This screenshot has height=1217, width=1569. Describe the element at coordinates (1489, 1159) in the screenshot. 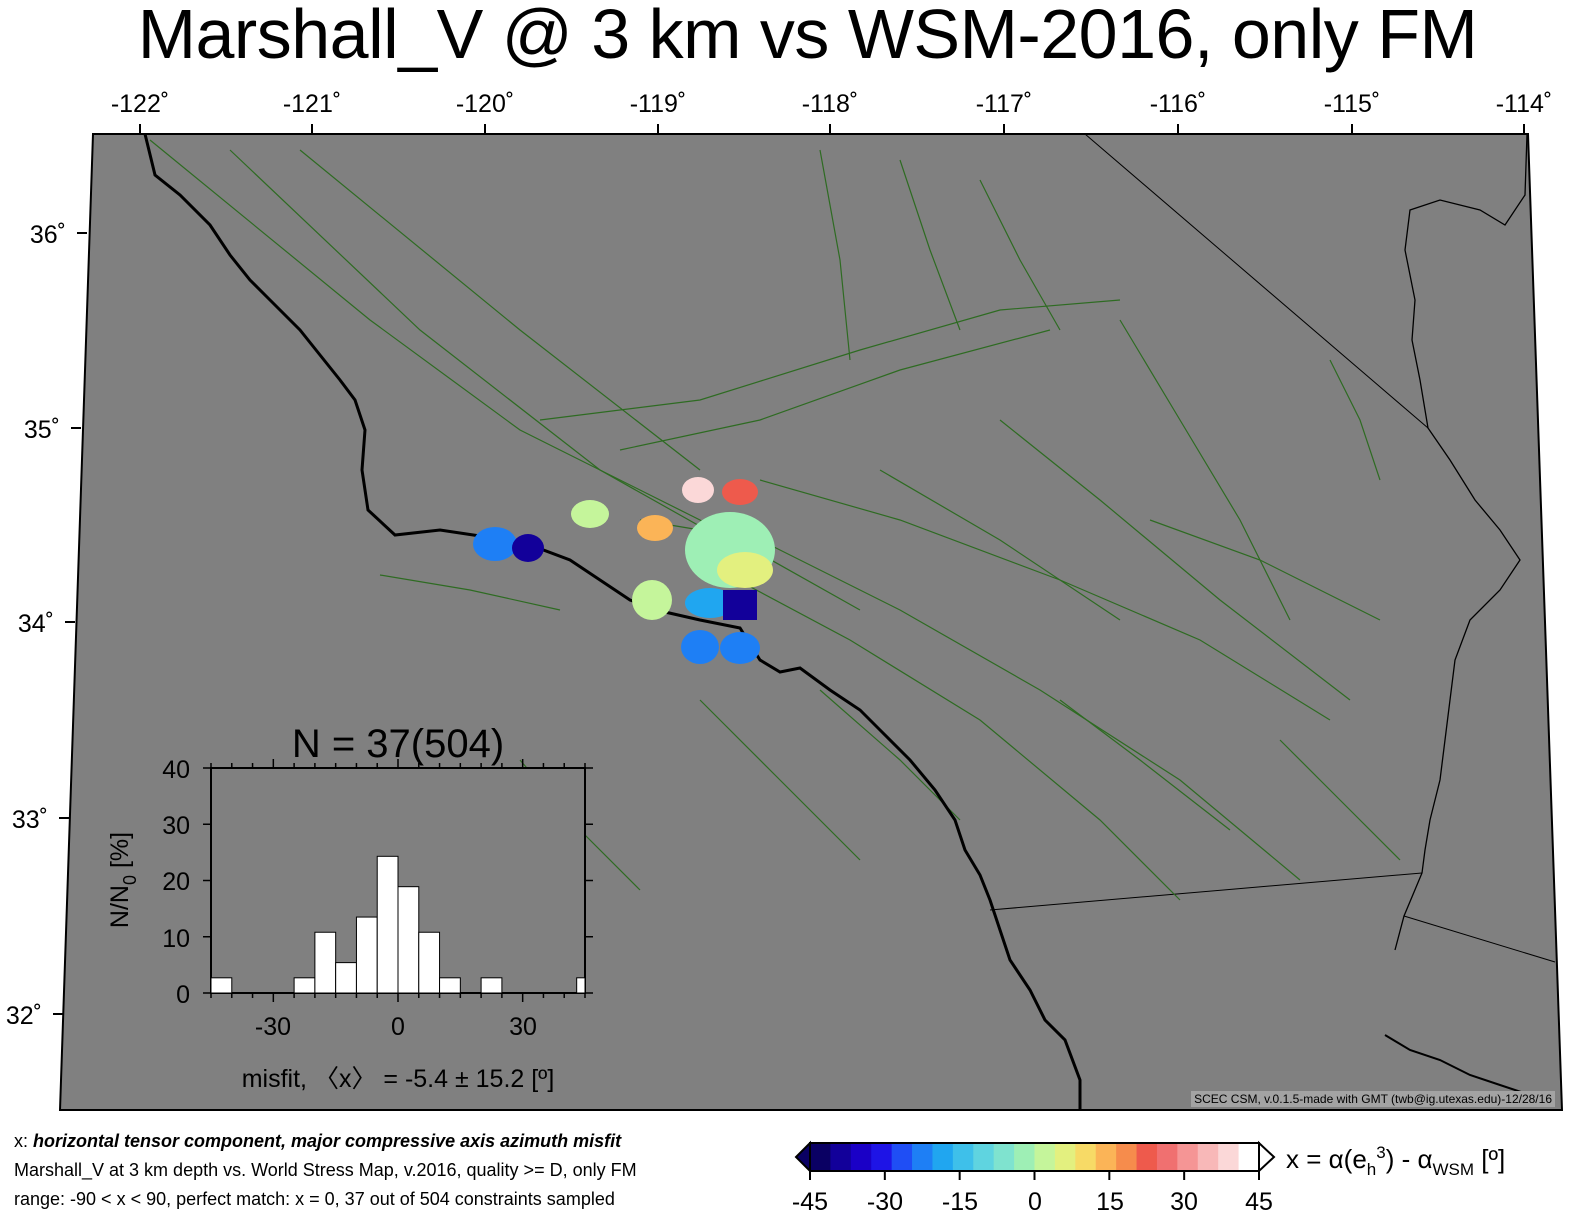

I see `cb-label-end: [º]` at that location.